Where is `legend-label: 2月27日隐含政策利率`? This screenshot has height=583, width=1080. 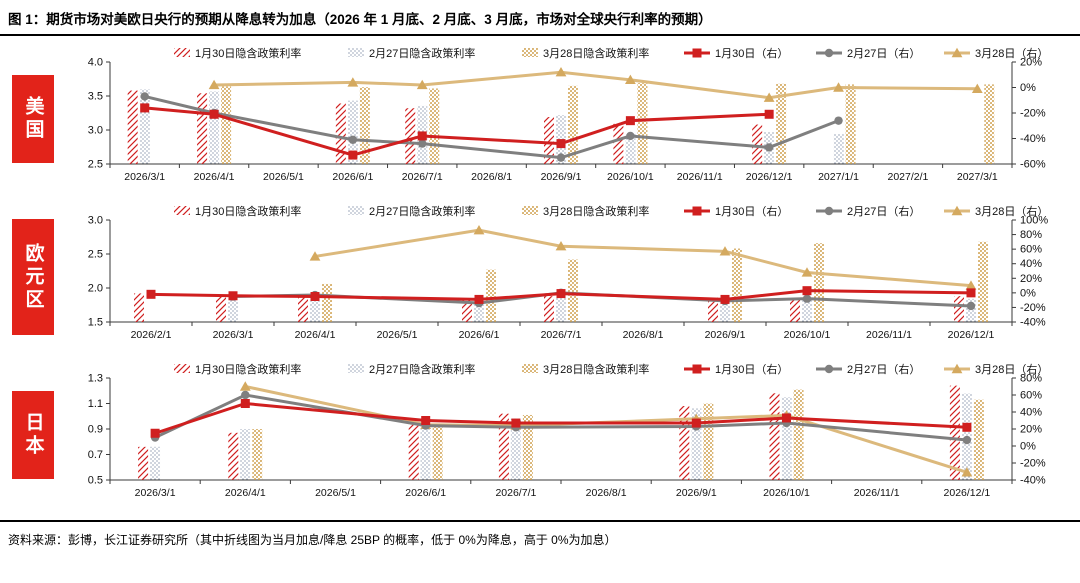 legend-label: 2月27日隐含政策利率 is located at coordinates (422, 369).